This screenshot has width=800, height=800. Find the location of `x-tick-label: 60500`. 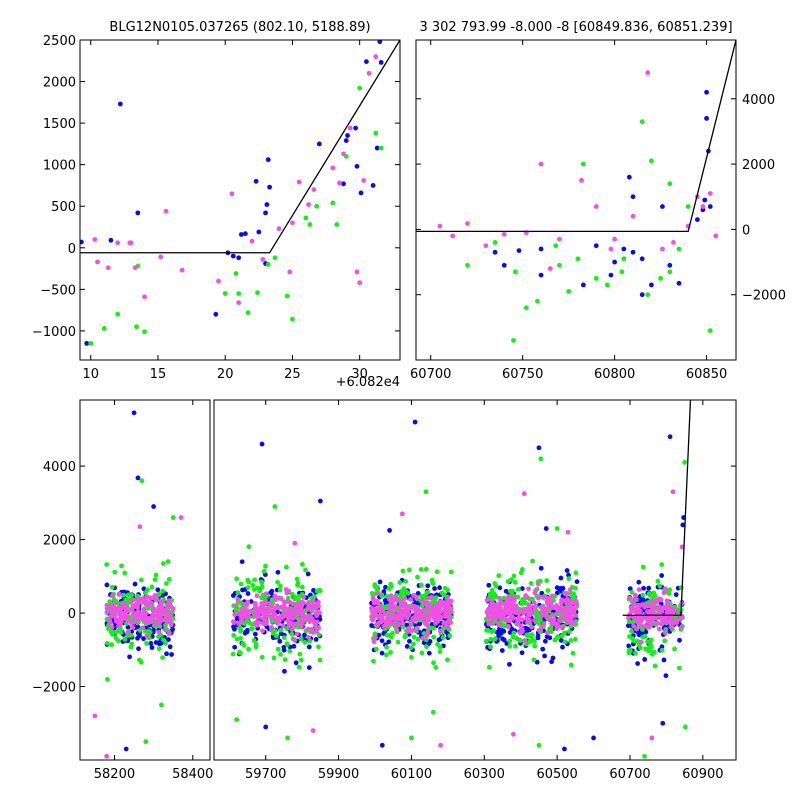

x-tick-label: 60500 is located at coordinates (556, 774).